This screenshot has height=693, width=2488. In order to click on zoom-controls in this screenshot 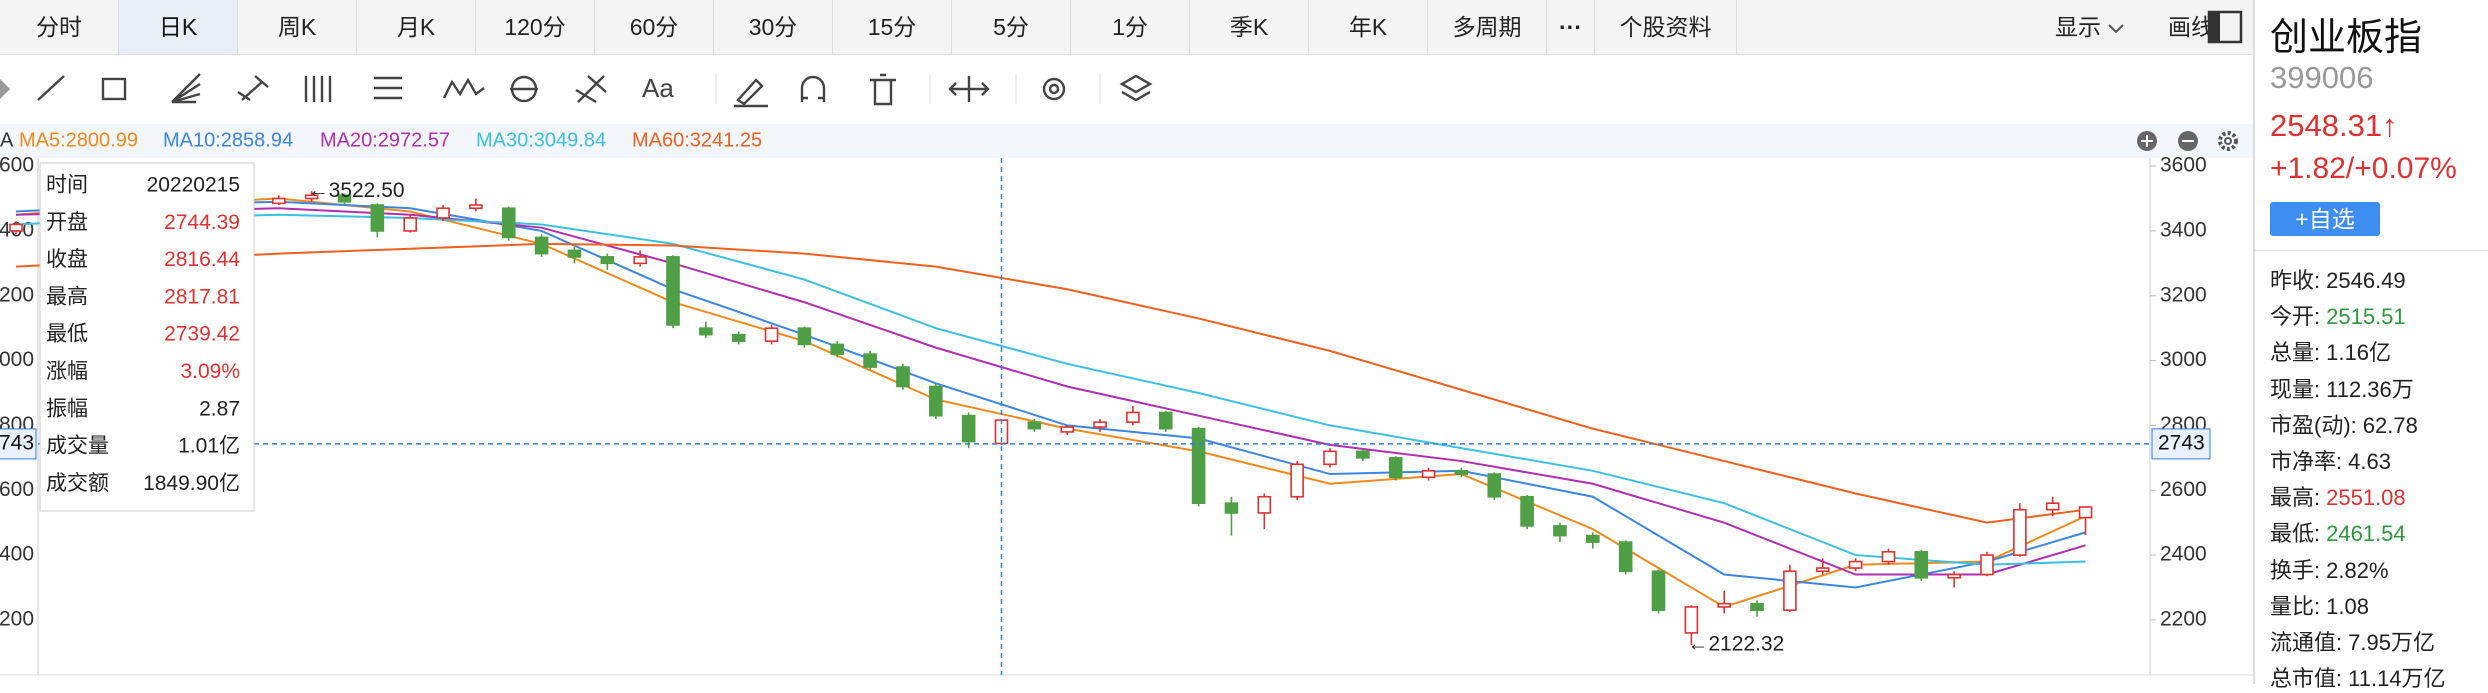, I will do `click(2187, 141)`.